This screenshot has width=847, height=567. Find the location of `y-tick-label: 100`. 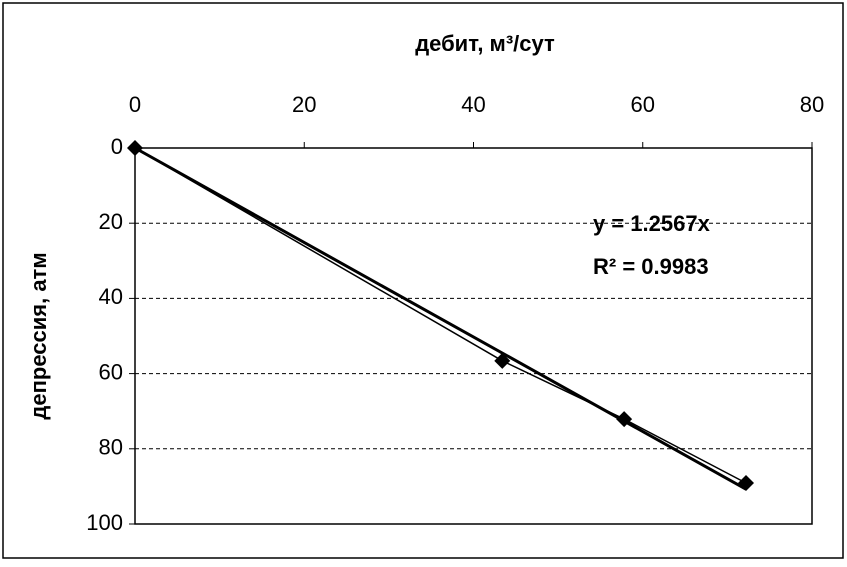

y-tick-label: 100 is located at coordinates (104, 522).